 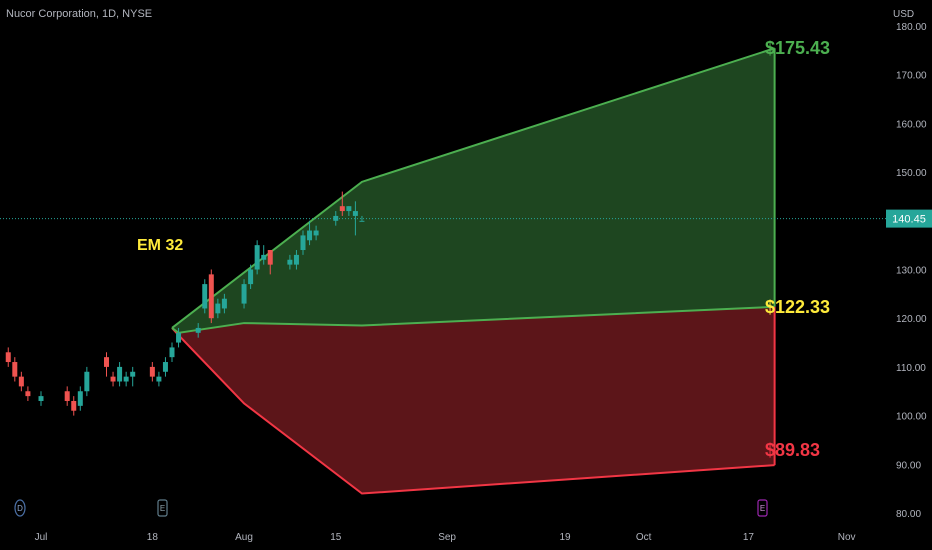 I want to click on y-tick-label: 80.00, so click(x=908, y=514).